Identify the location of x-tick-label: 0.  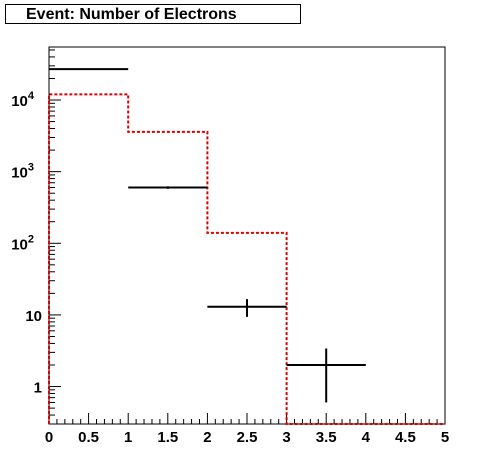
(49, 437).